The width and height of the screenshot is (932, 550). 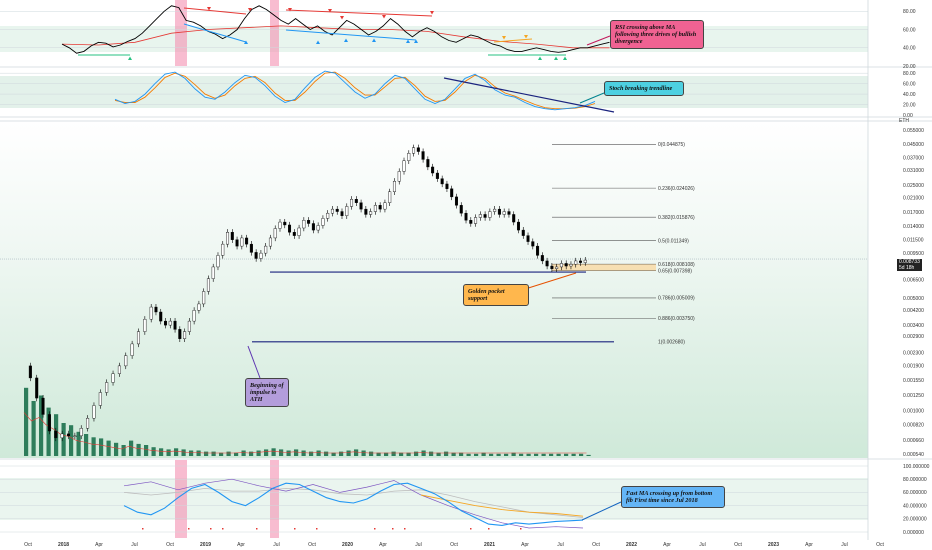 What do you see at coordinates (601, 511) in the screenshot?
I see `osc-annotation-connector` at bounding box center [601, 511].